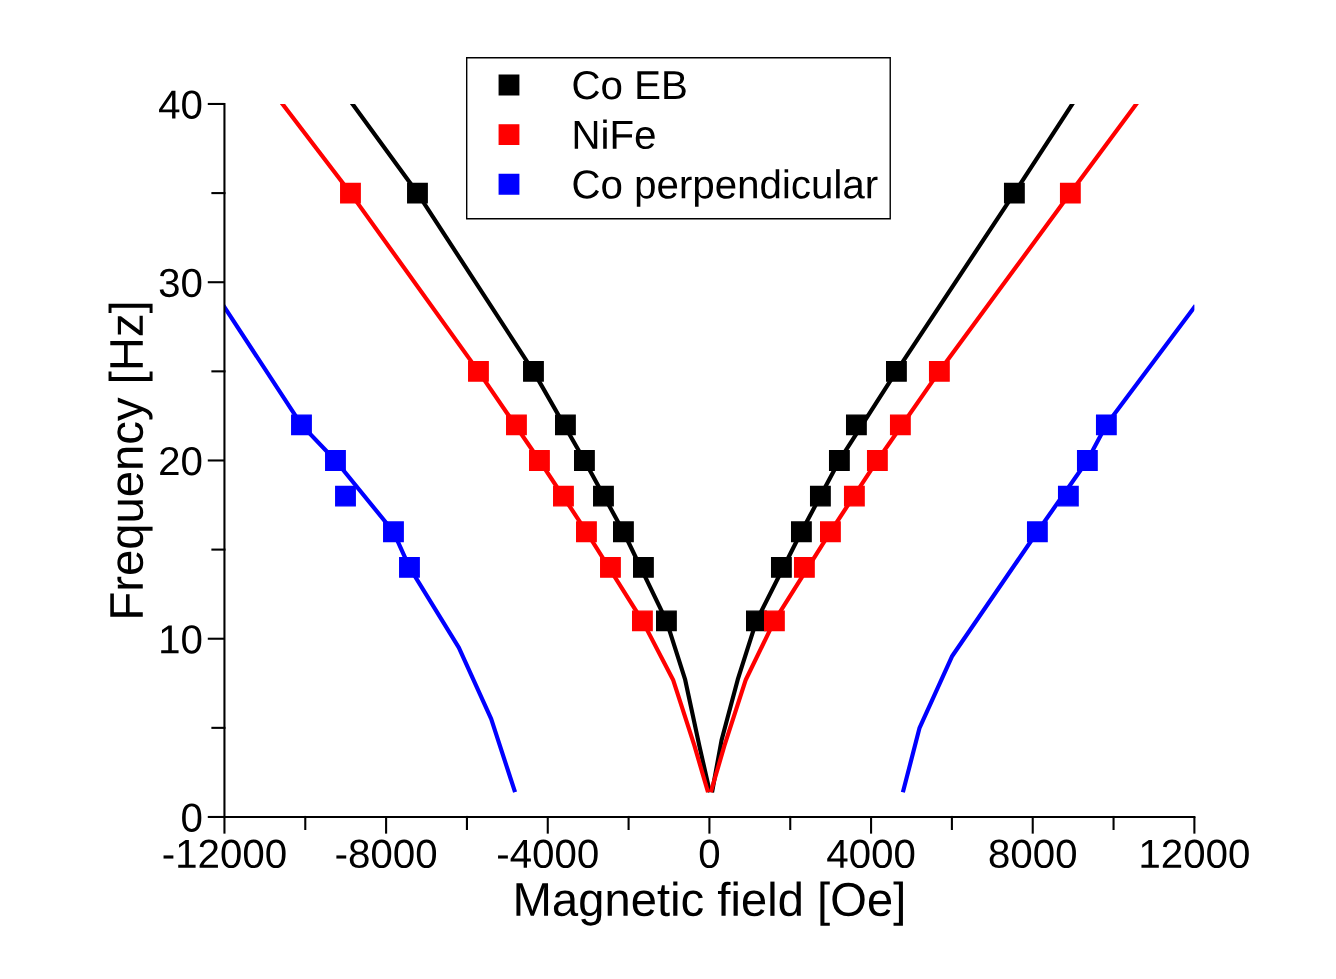 This screenshot has height=979, width=1336. Describe the element at coordinates (224, 854) in the screenshot. I see `x-tick-label: -12000` at that location.